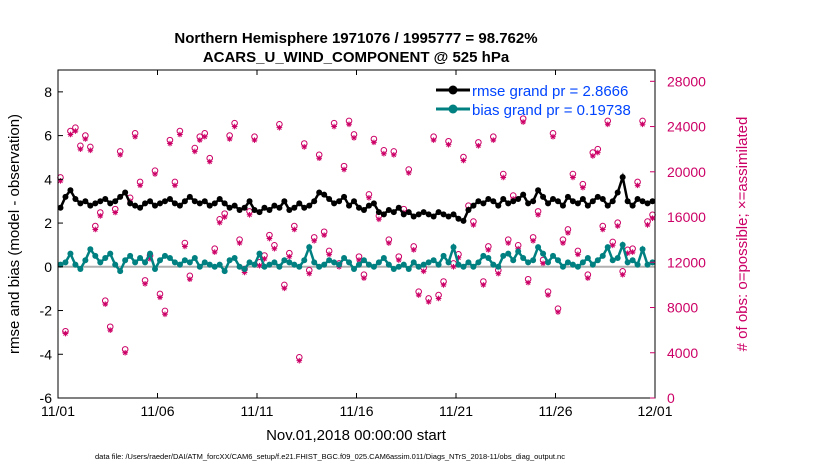  I want to click on legend-bias-label: bias grand pr = 0.19738, so click(551, 110).